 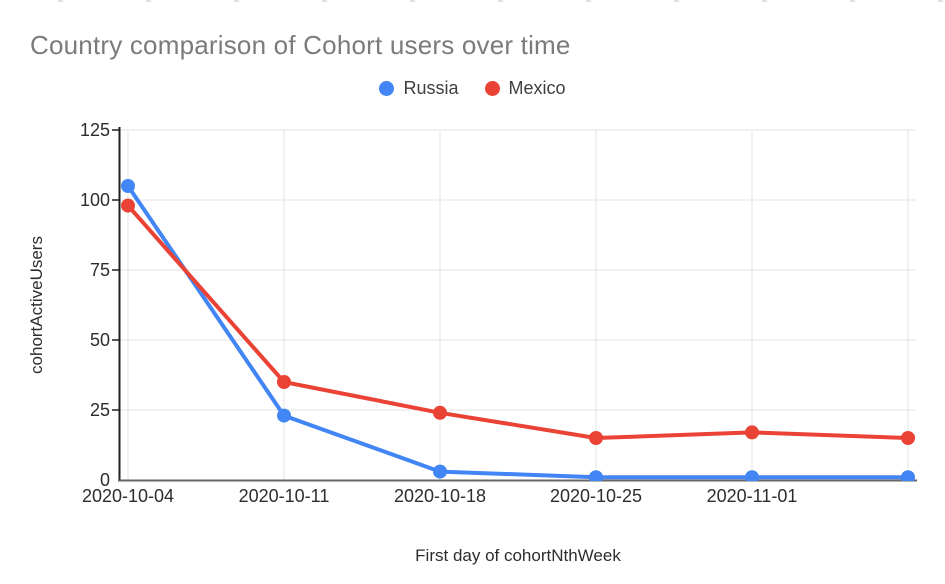 What do you see at coordinates (284, 496) in the screenshot?
I see `x-tick-label: 2020-10-11` at bounding box center [284, 496].